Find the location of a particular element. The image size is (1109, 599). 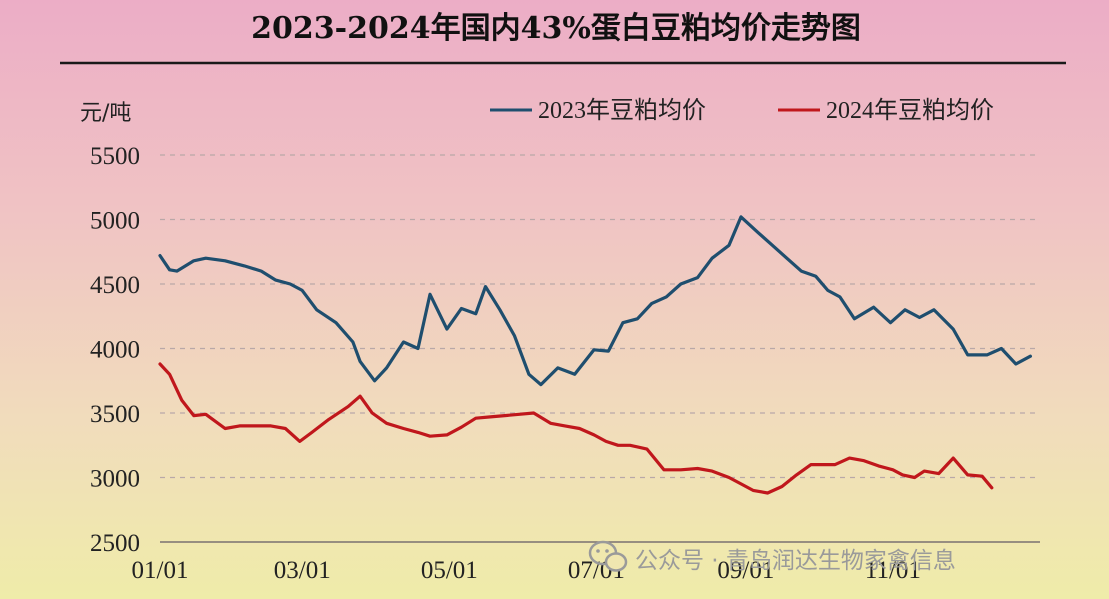

watermark: 公众号 · 青岛润达生物家禽信息 is located at coordinates (772, 557).